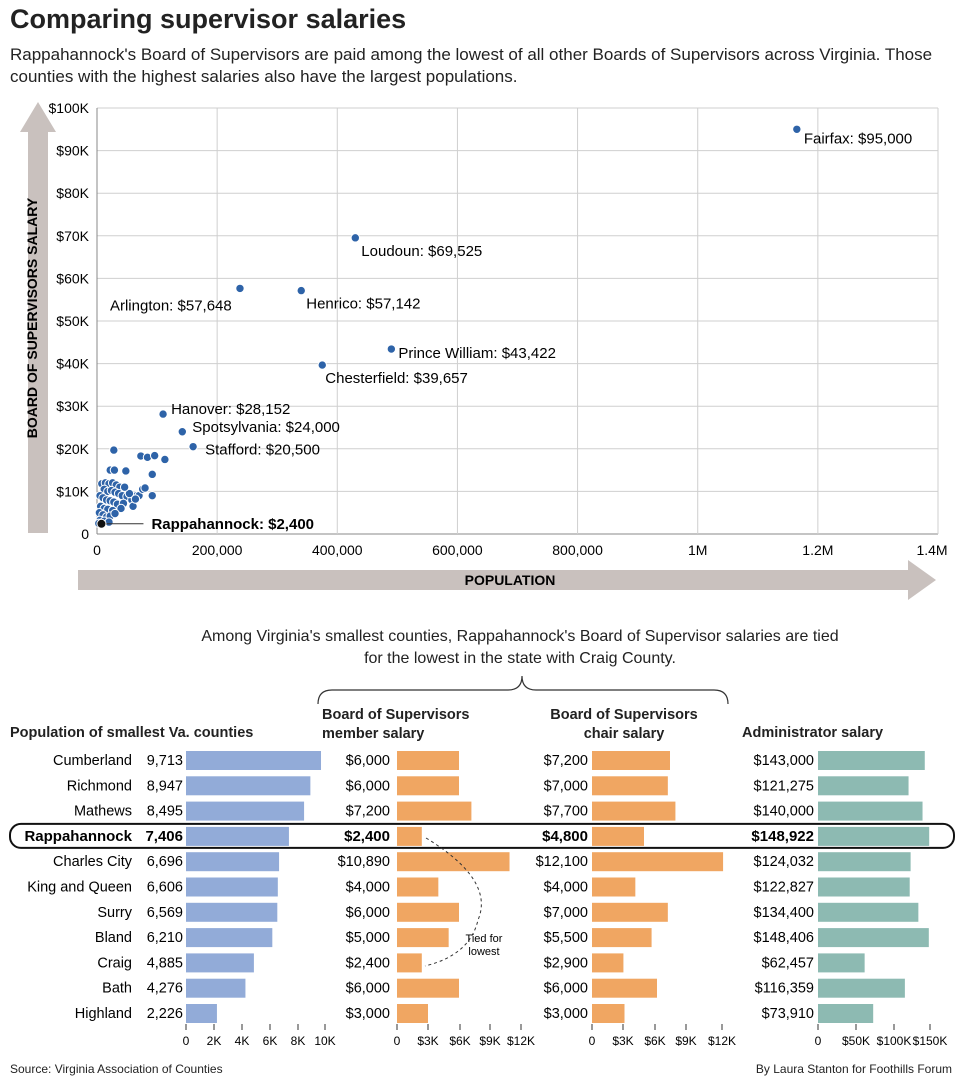  What do you see at coordinates (477, 353) in the screenshot?
I see `point-label: Prince William: $43,422` at bounding box center [477, 353].